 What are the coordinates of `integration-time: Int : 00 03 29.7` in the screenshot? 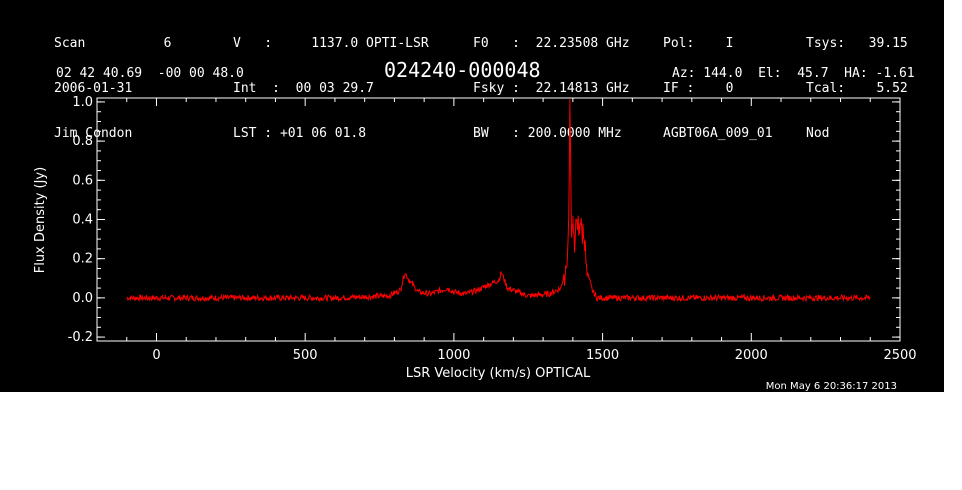 It's located at (303, 88).